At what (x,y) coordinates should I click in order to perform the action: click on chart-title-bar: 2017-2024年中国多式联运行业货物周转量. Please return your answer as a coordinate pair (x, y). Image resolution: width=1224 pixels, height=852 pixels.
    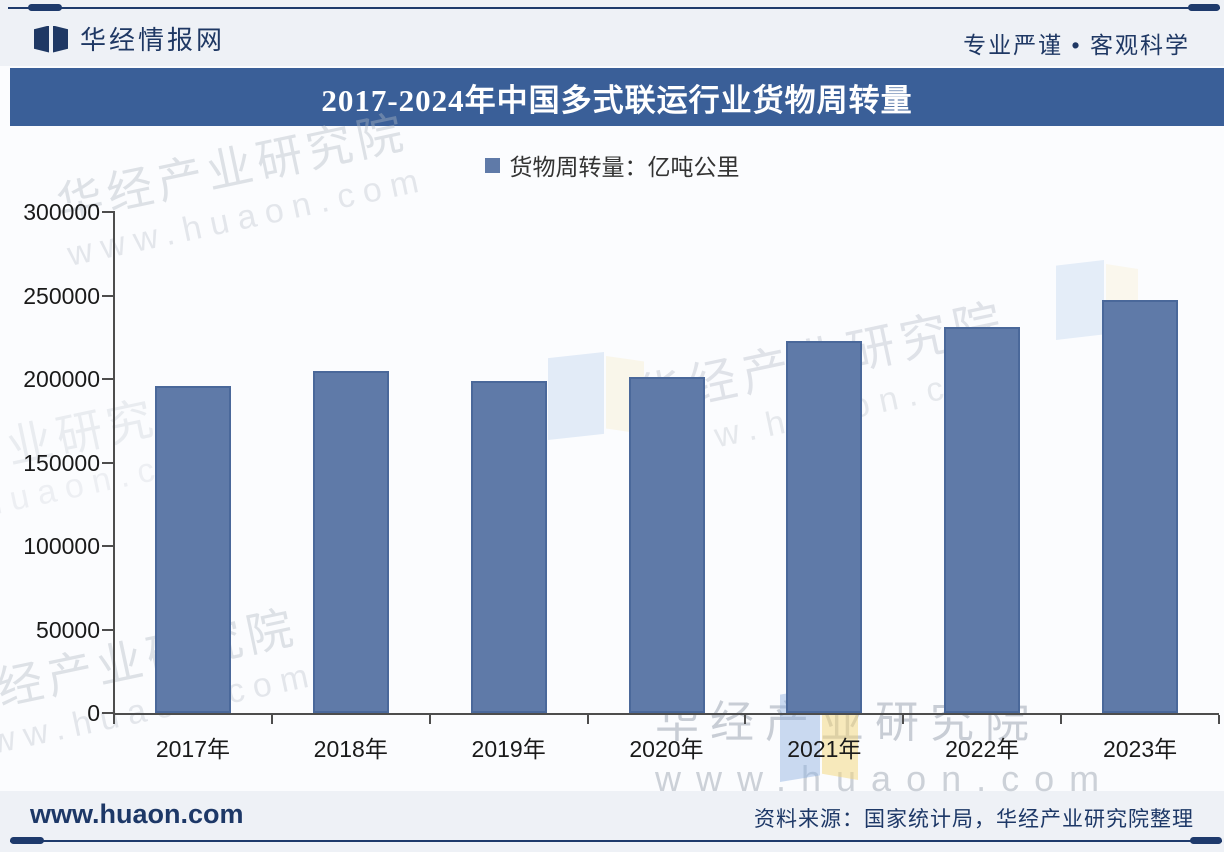
    Looking at the image, I should click on (617, 97).